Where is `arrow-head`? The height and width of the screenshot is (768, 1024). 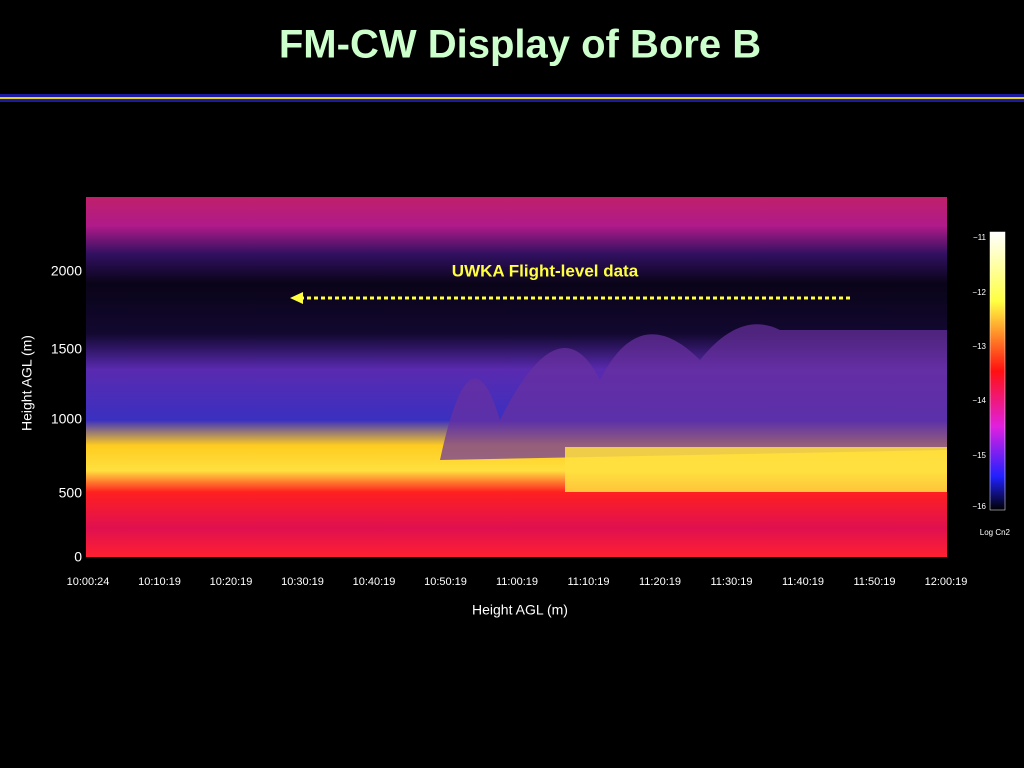
arrow-head is located at coordinates (296, 298).